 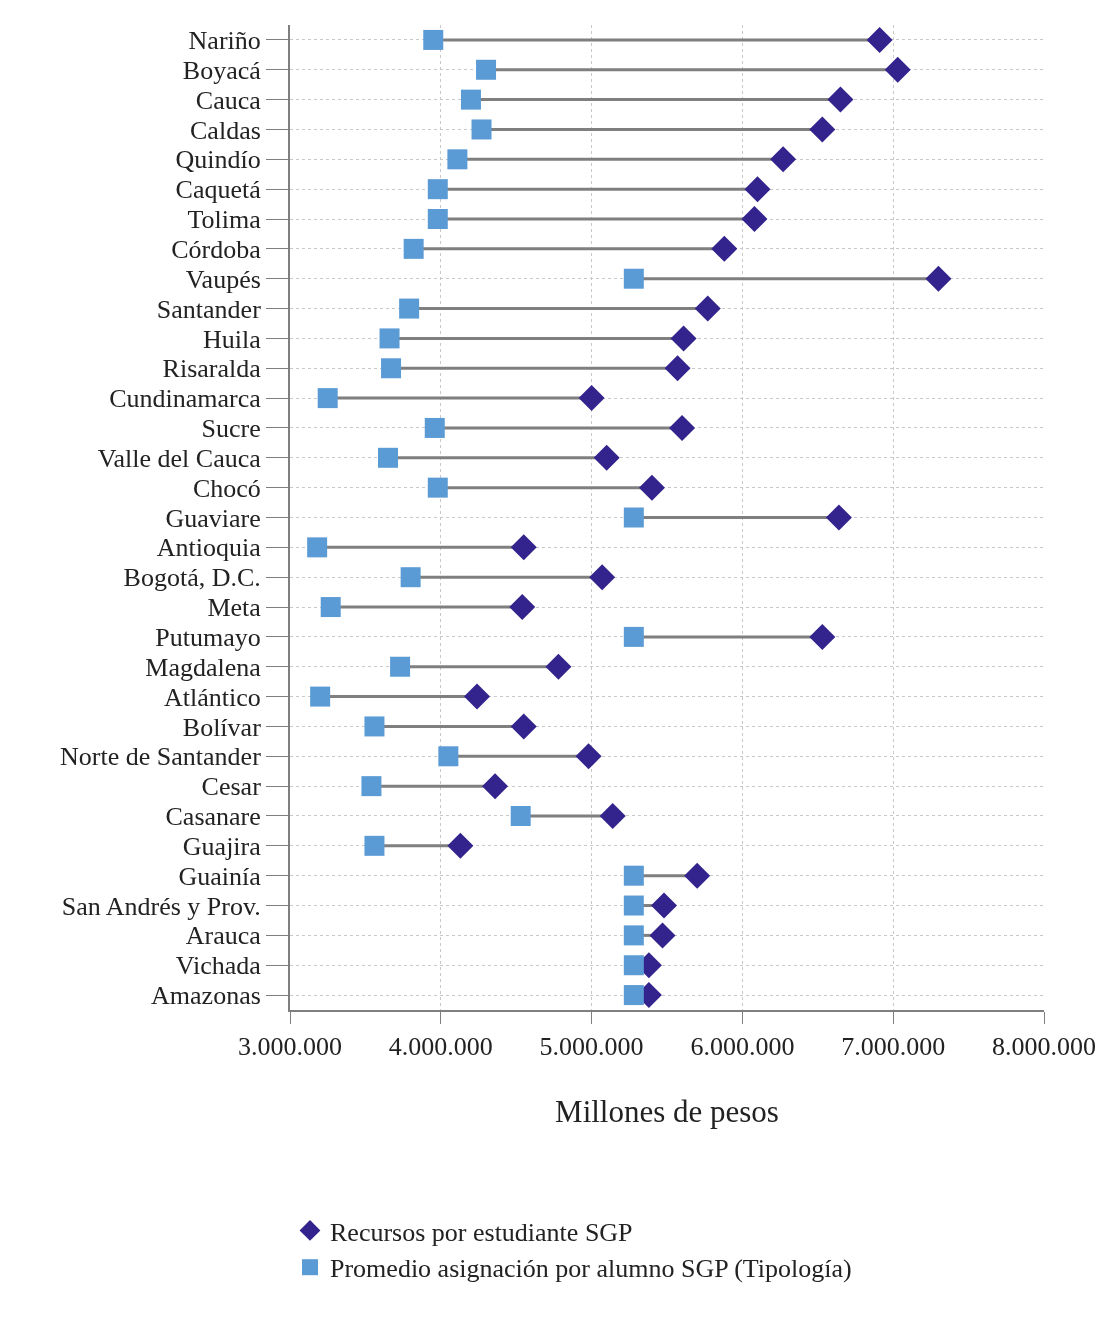 I want to click on y-tick-label: Meta, so click(x=234, y=608).